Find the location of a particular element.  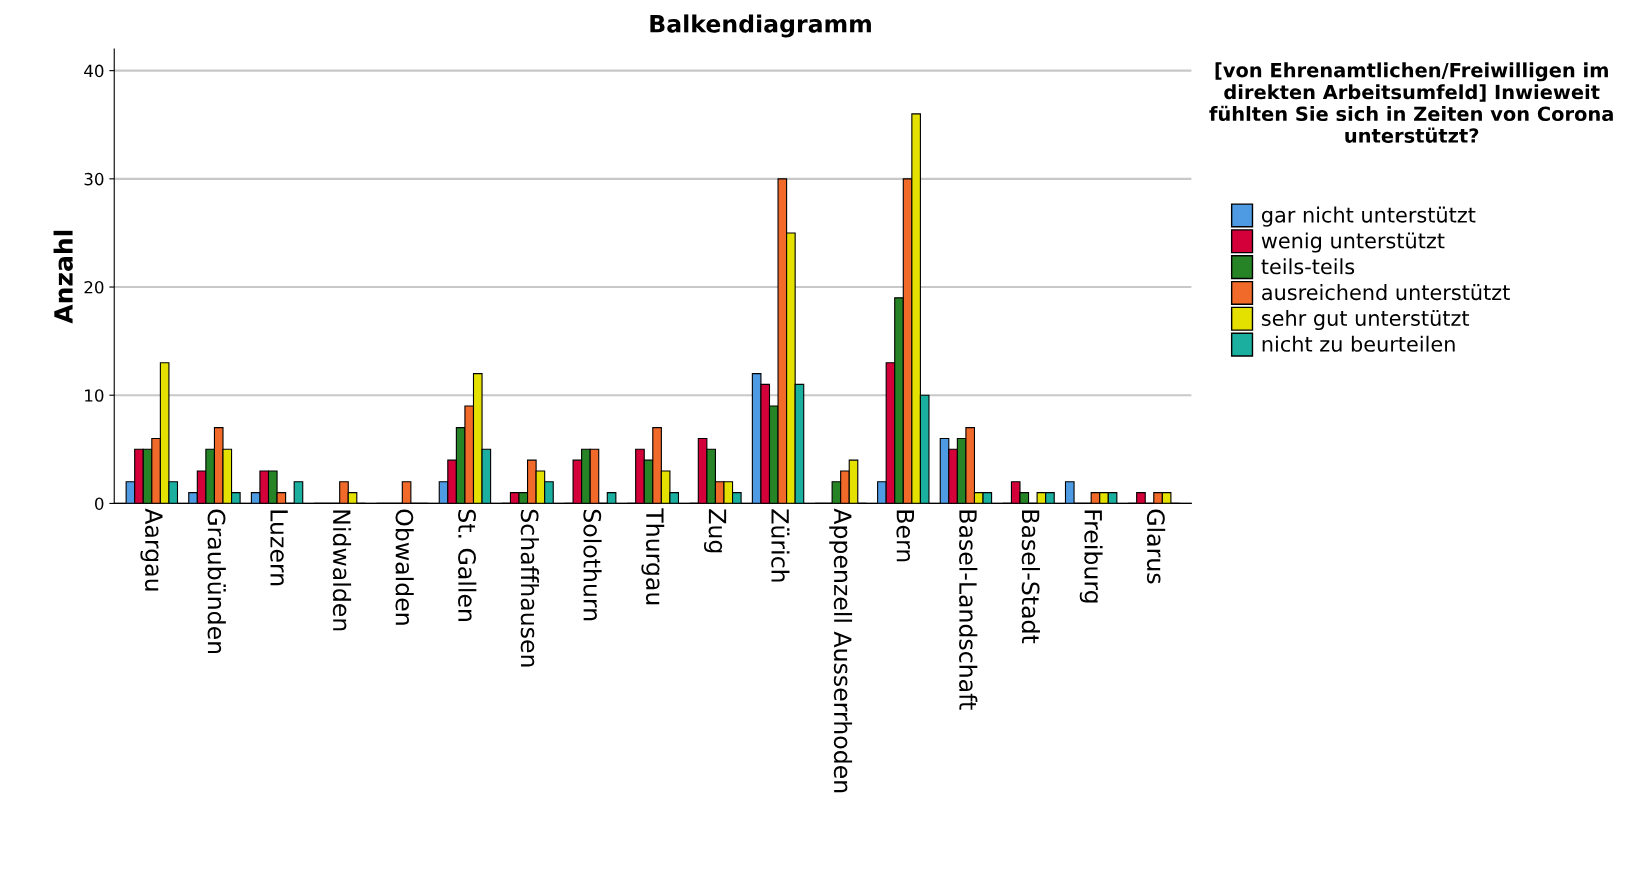

x-tick-label: Obwalden is located at coordinates (404, 567).